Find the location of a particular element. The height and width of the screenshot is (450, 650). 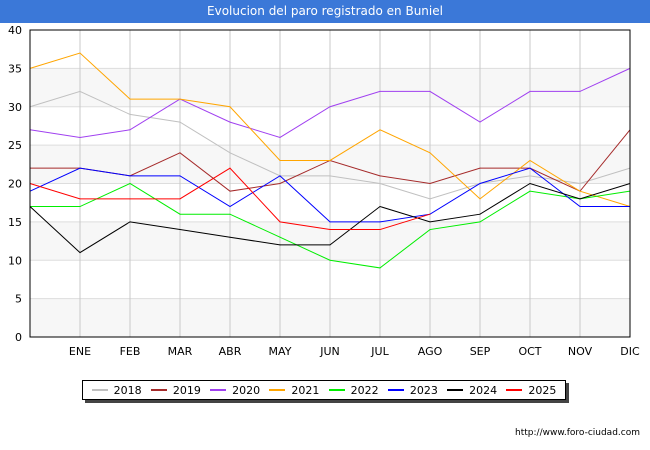

legend-item-2020: 2020 is located at coordinates (235, 390).